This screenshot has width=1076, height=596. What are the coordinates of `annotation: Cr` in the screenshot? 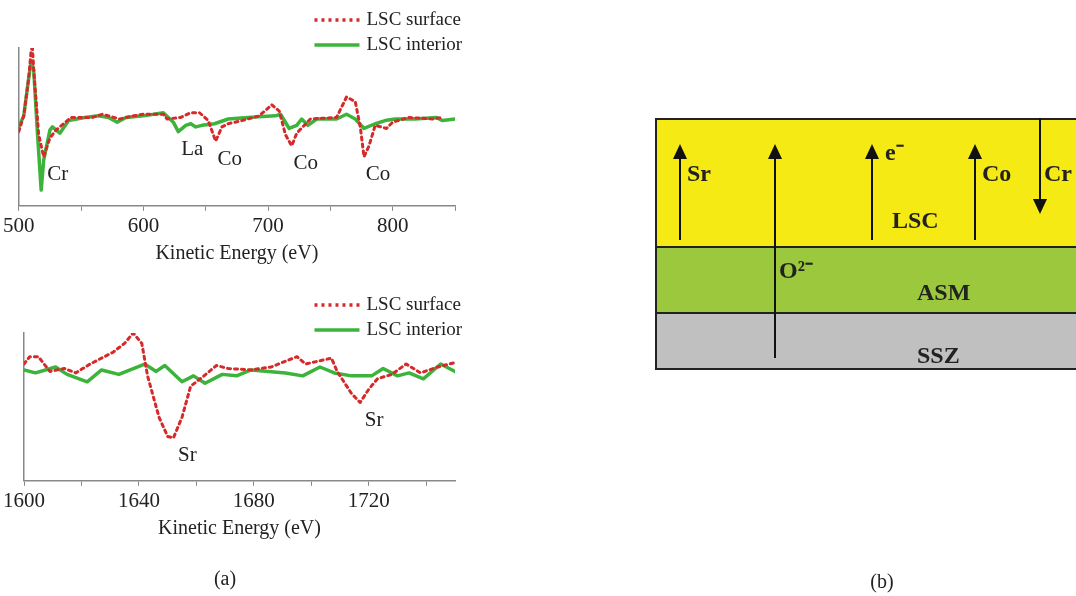 It's located at (58, 173).